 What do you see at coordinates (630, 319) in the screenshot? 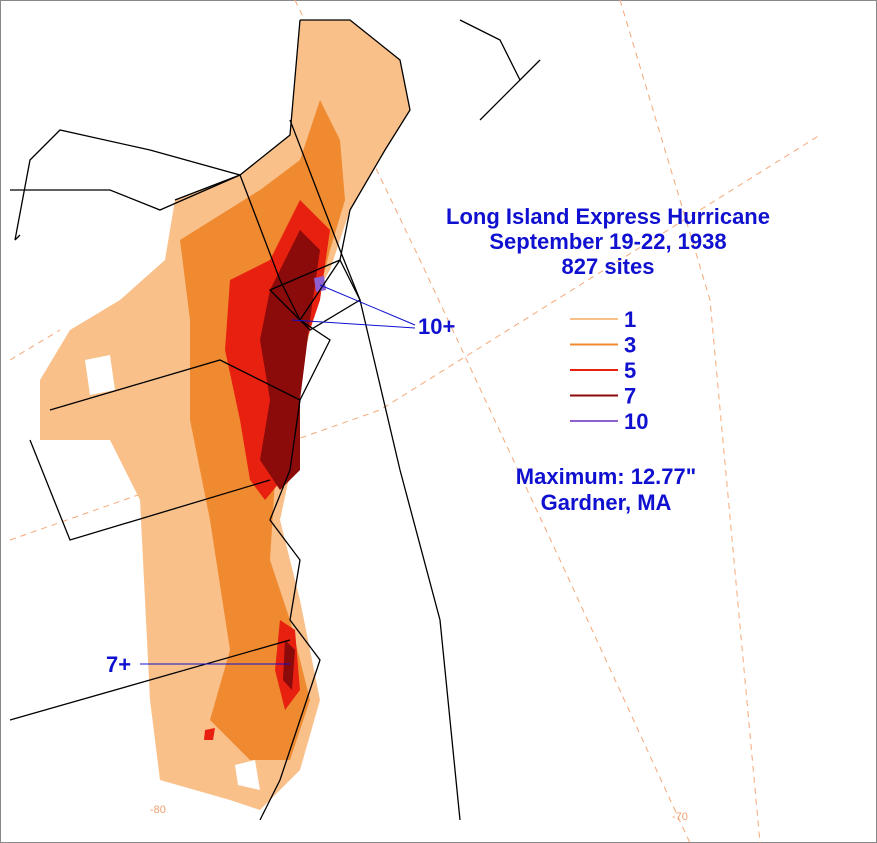
I see `legend-label: 1` at bounding box center [630, 319].